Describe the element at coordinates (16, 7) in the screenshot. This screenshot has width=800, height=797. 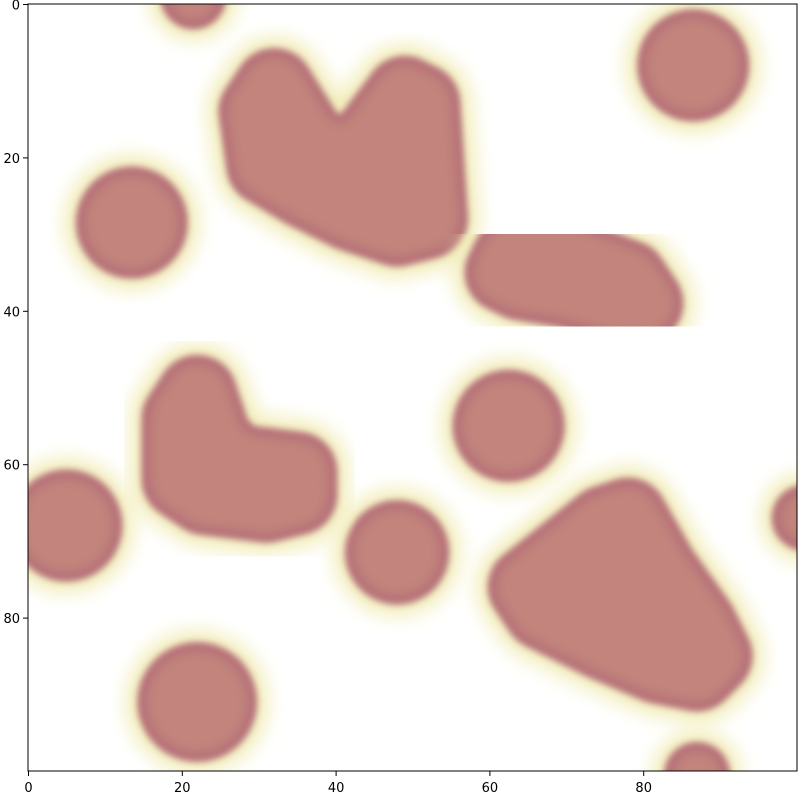
I see `y-tick-label: 0` at that location.